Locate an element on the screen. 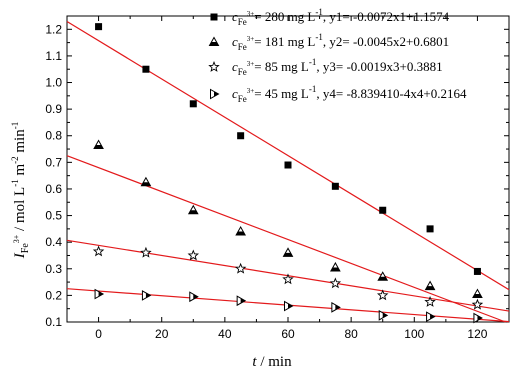 The width and height of the screenshot is (527, 372). legend-entry: cFe3+= 85 mg L-1, y3= -0.0019x3+0.3881 is located at coordinates (337, 67).